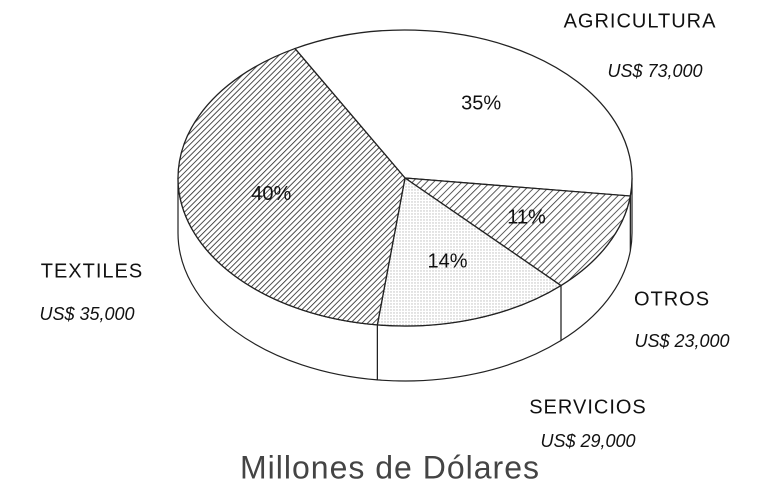 This screenshot has height=504, width=763. What do you see at coordinates (390, 467) in the screenshot?
I see `chart-title: Millones de Dólares` at bounding box center [390, 467].